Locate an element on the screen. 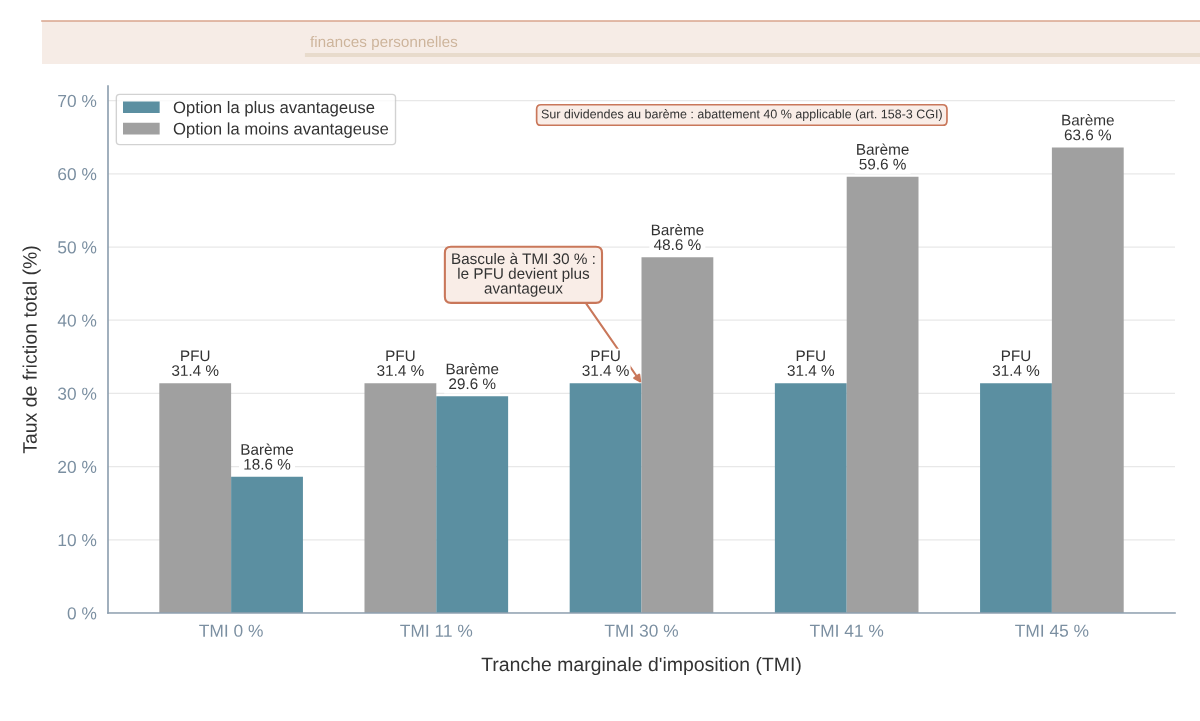 This screenshot has width=1200, height=721. chart-subtitle: finances personnelles is located at coordinates (384, 43).